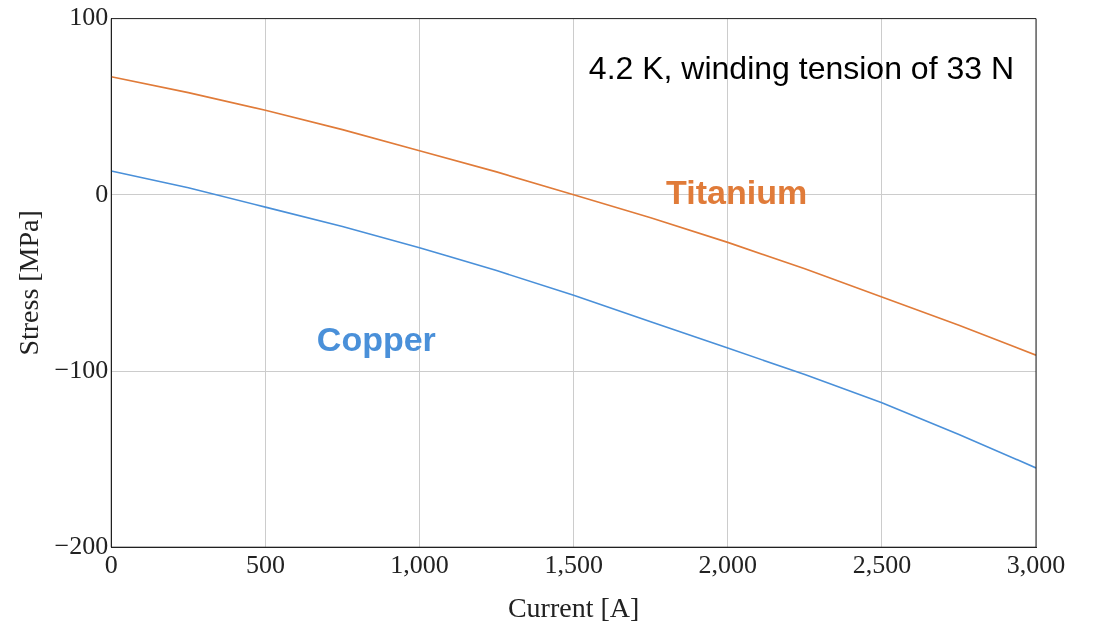 The height and width of the screenshot is (636, 1094). Describe the element at coordinates (573, 607) in the screenshot. I see `x-axis-title: Current [A]` at that location.